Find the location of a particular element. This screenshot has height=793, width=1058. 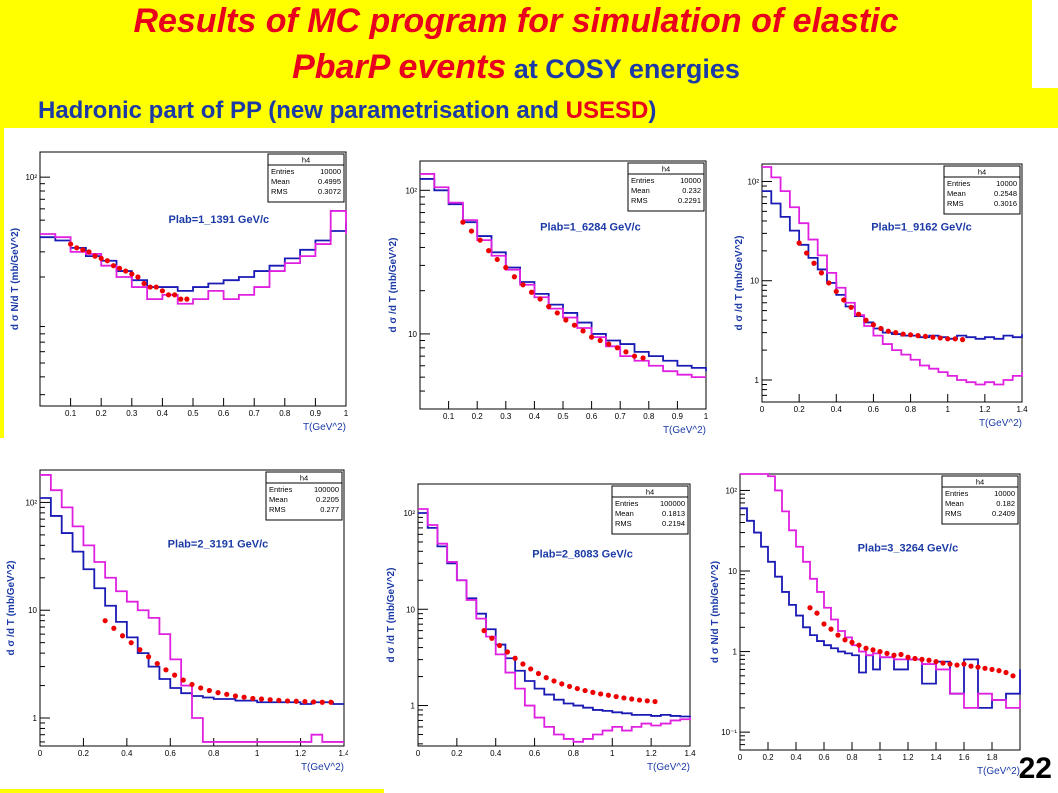

x-tick-label: 0 is located at coordinates (418, 753).